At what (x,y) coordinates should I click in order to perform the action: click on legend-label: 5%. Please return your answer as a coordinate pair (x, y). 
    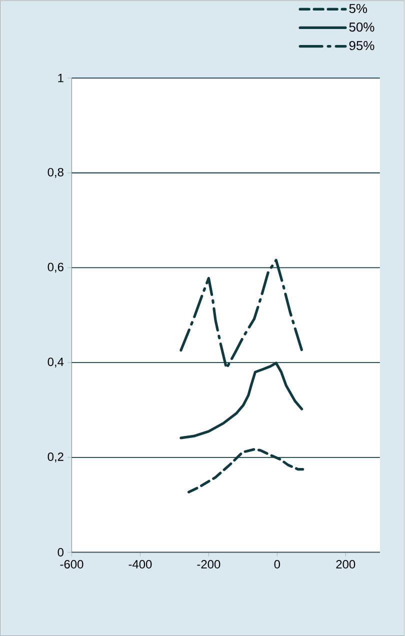
    Looking at the image, I should click on (358, 9).